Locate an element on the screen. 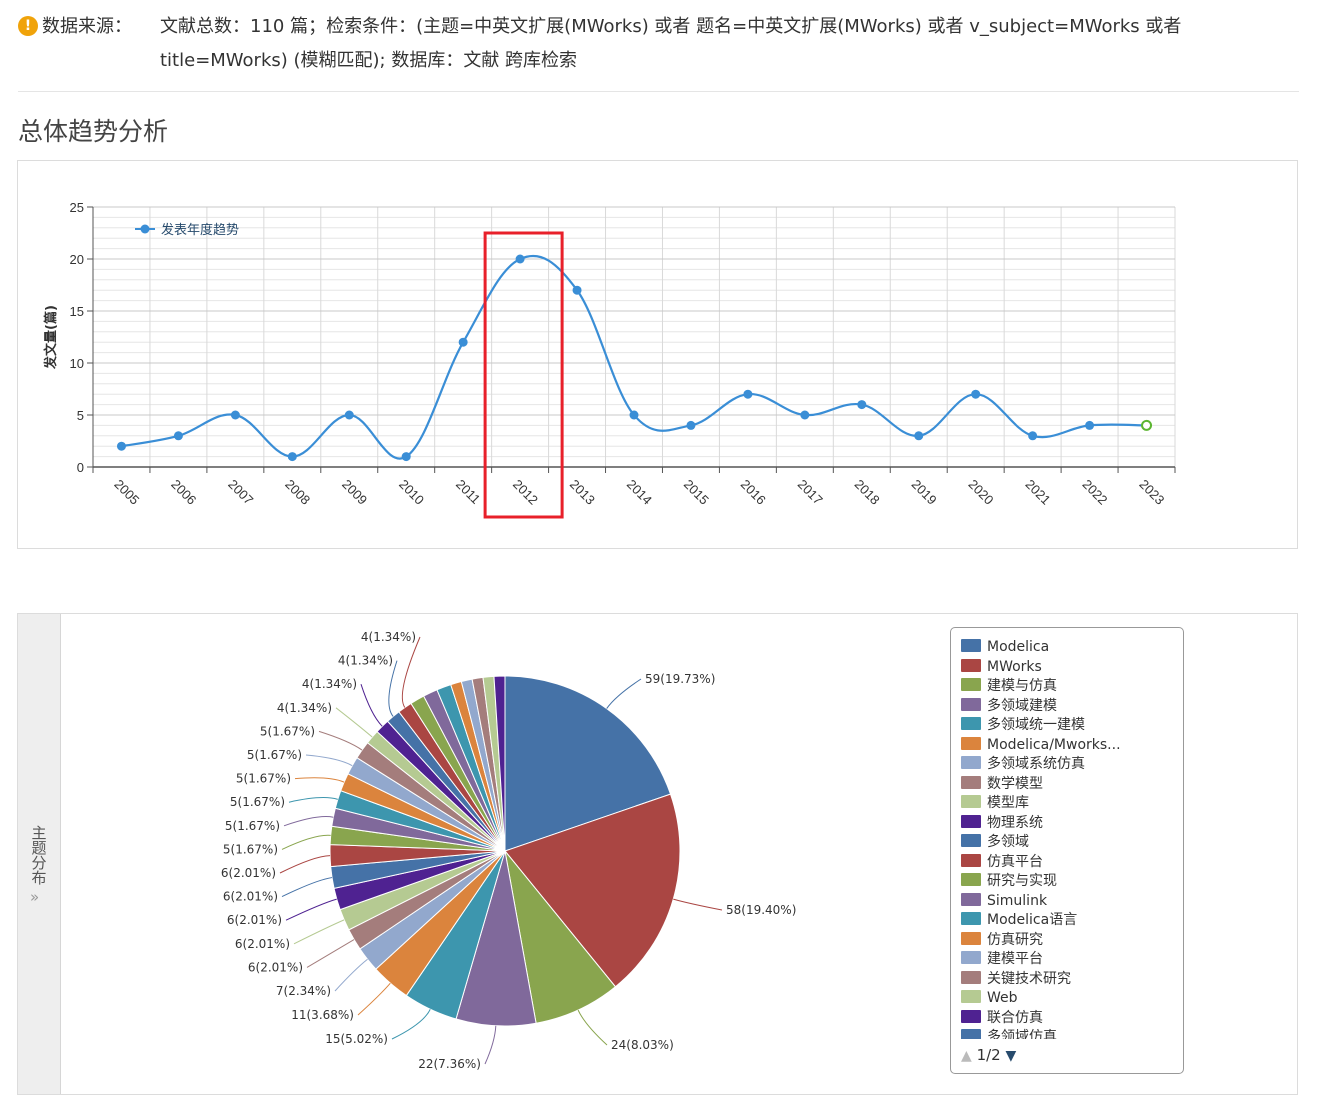 The width and height of the screenshot is (1342, 1109). legend-item: 仿真平台 is located at coordinates (1071, 863).